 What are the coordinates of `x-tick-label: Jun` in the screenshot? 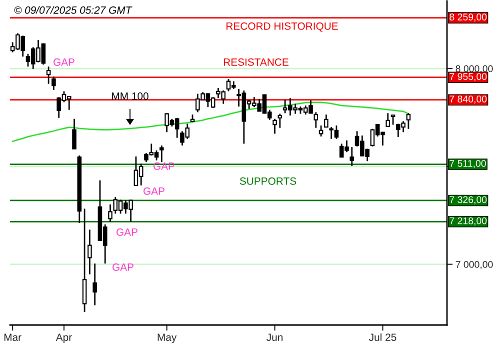 It's located at (274, 337).